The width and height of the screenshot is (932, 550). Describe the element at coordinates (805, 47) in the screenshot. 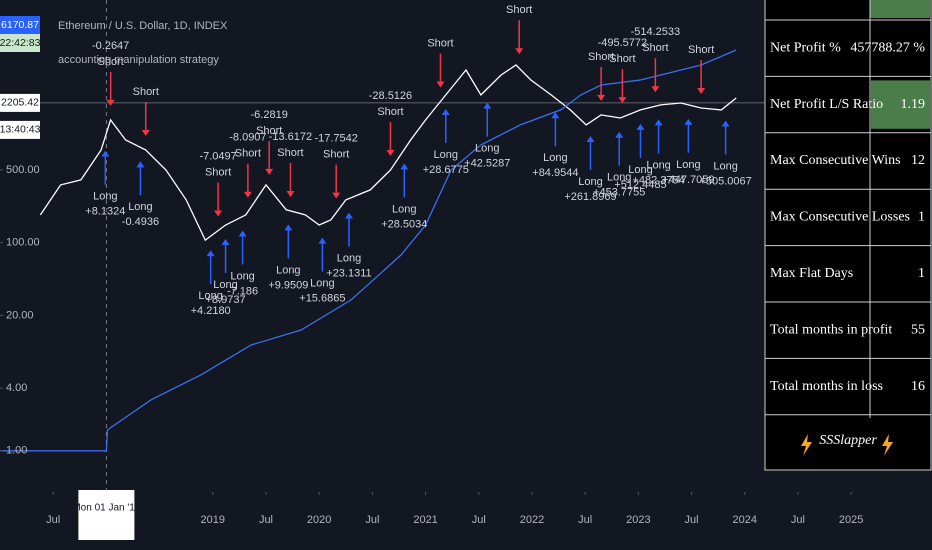

I see `table-label: Net Profit %` at that location.